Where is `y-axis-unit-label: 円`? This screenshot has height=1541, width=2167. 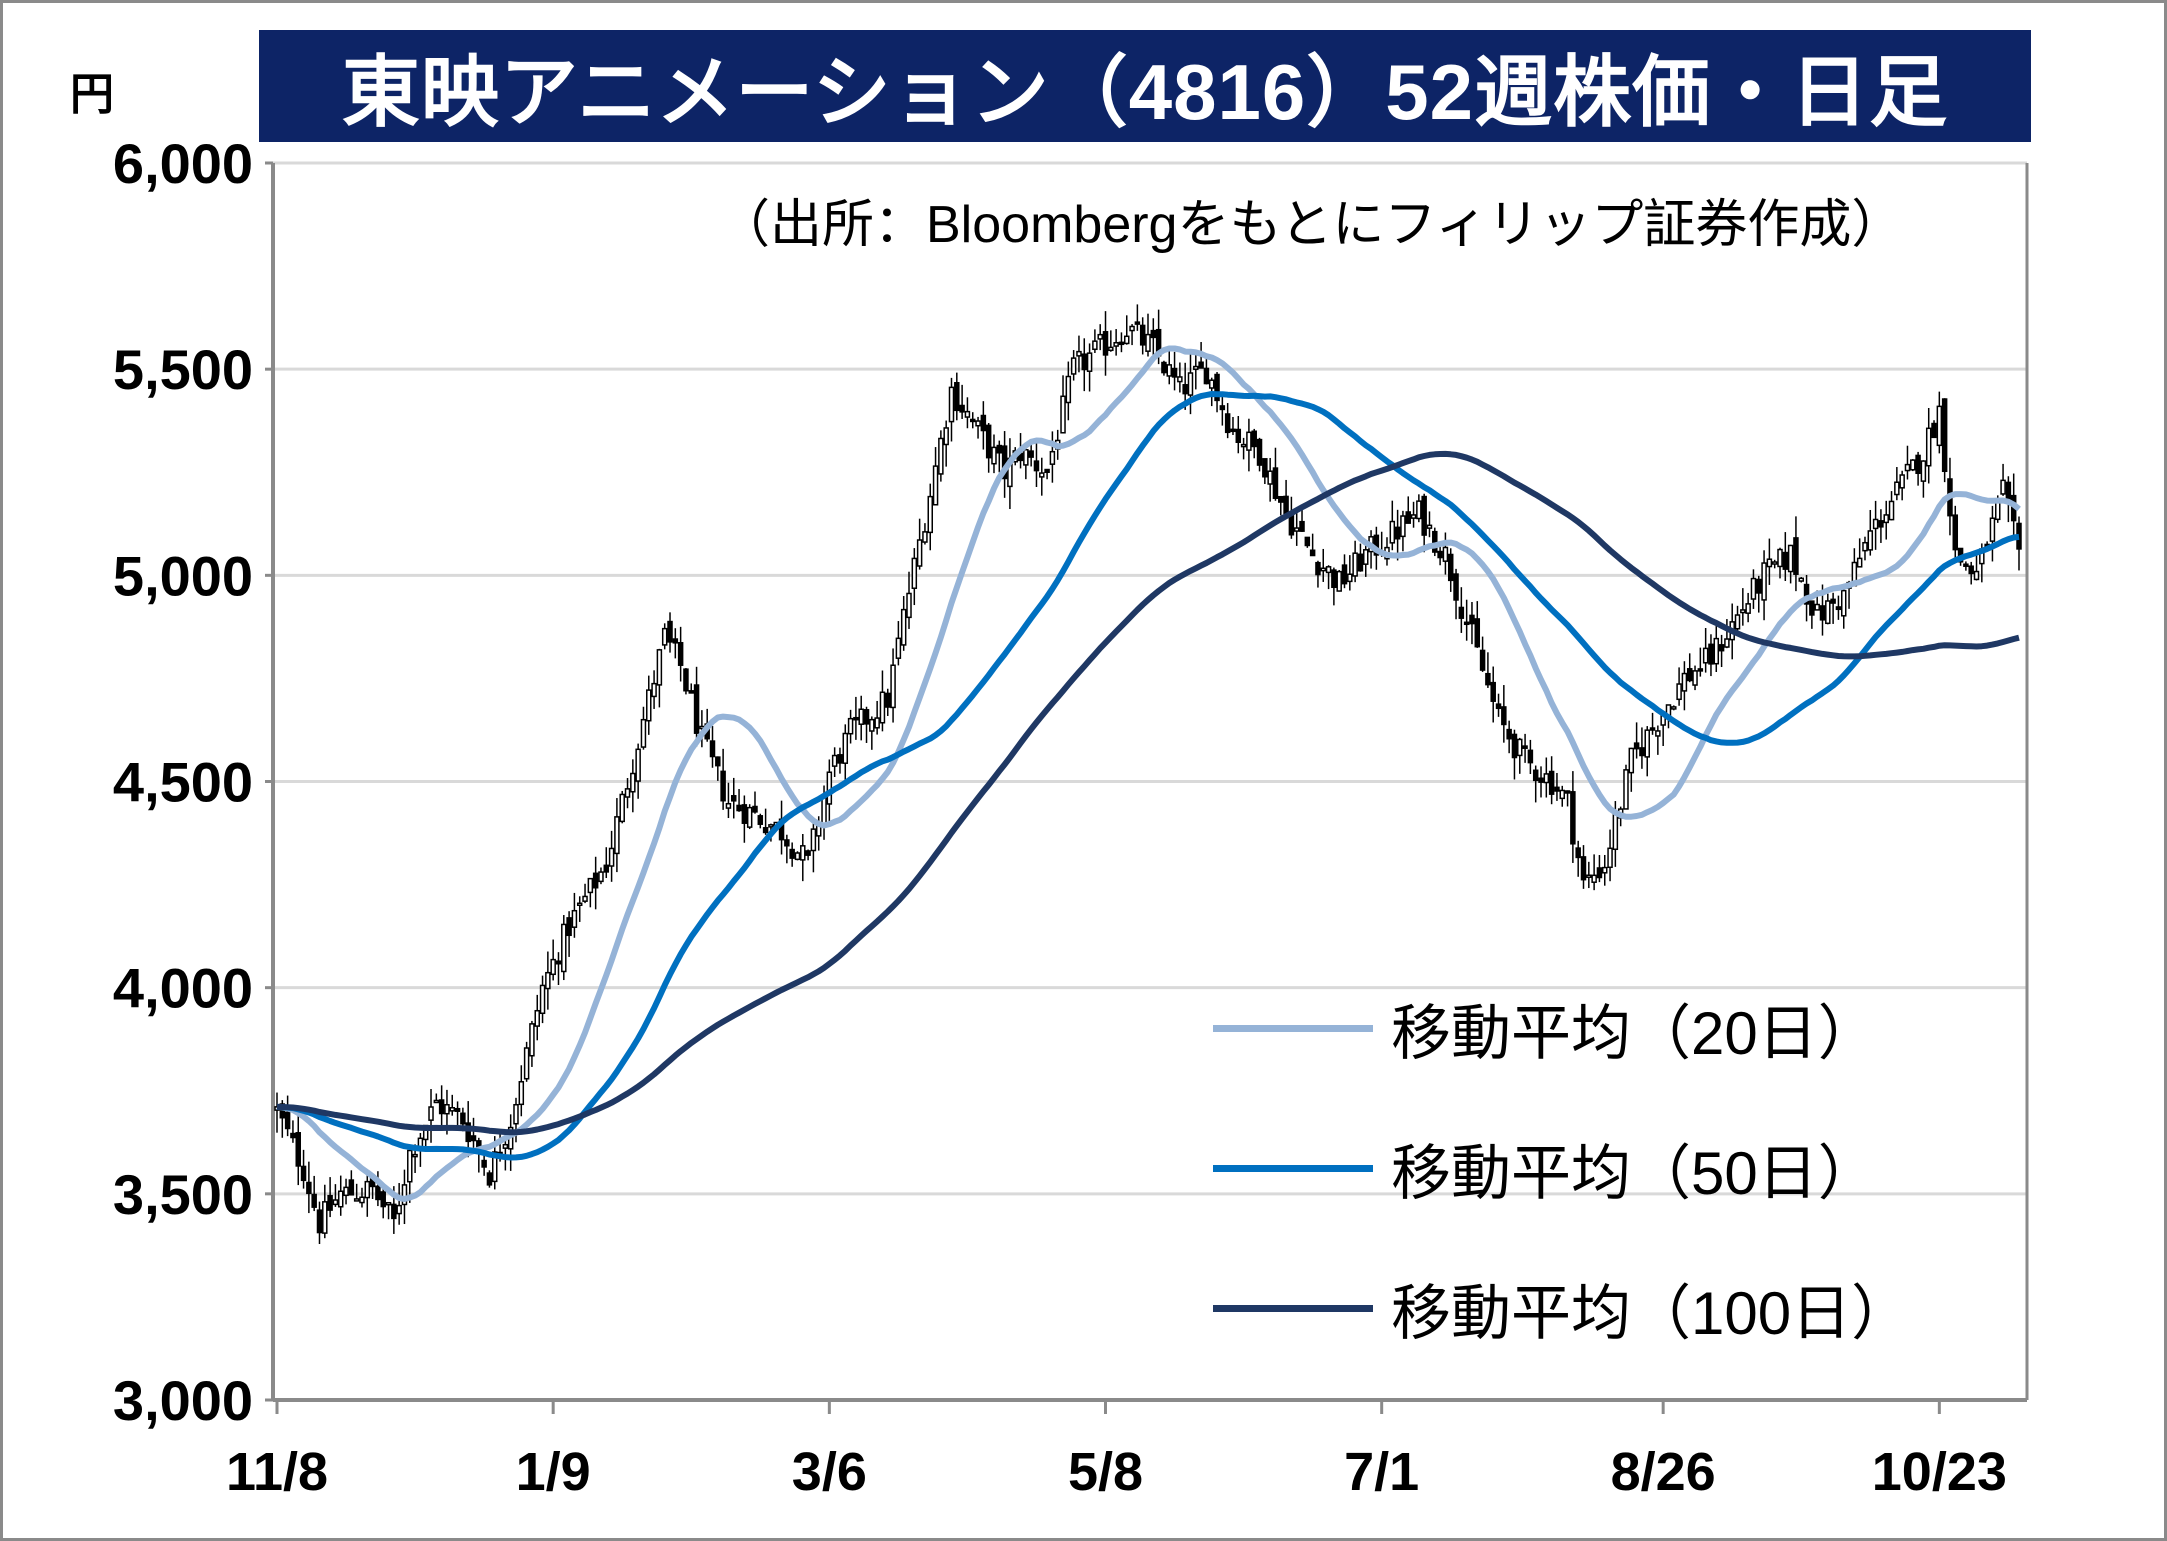 y-axis-unit-label: 円 is located at coordinates (92, 94).